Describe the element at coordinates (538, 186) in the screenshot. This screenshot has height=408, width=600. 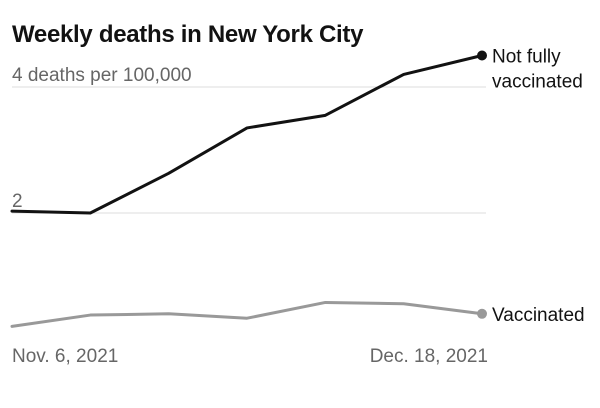
I see `series-labels: Not fully vaccinated Vaccinated` at that location.